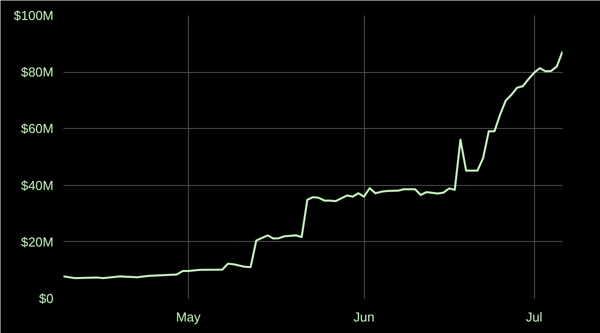 Image resolution: width=600 pixels, height=333 pixels. What do you see at coordinates (46, 298) in the screenshot?
I see `y-tick-label: $0` at bounding box center [46, 298].